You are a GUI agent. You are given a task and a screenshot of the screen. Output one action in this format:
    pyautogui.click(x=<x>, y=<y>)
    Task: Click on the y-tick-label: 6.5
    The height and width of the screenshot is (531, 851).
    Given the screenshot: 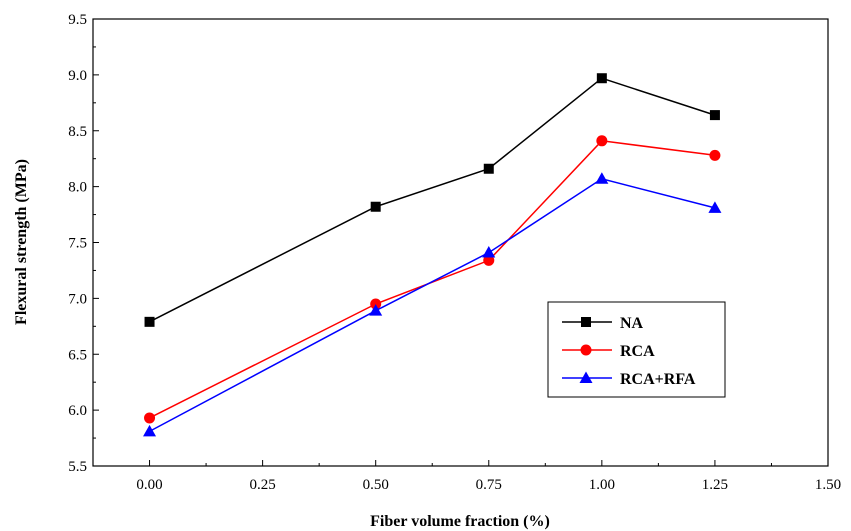 What is the action you would take?
    pyautogui.click(x=77, y=355)
    